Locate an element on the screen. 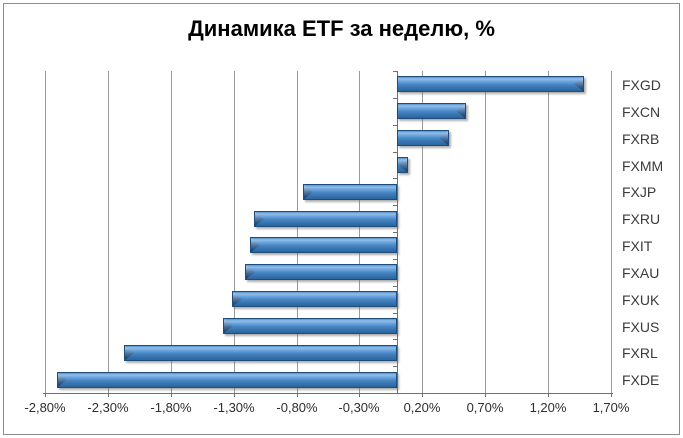 Image resolution: width=683 pixels, height=438 pixels. category-label-fxau: FXAU is located at coordinates (641, 272).